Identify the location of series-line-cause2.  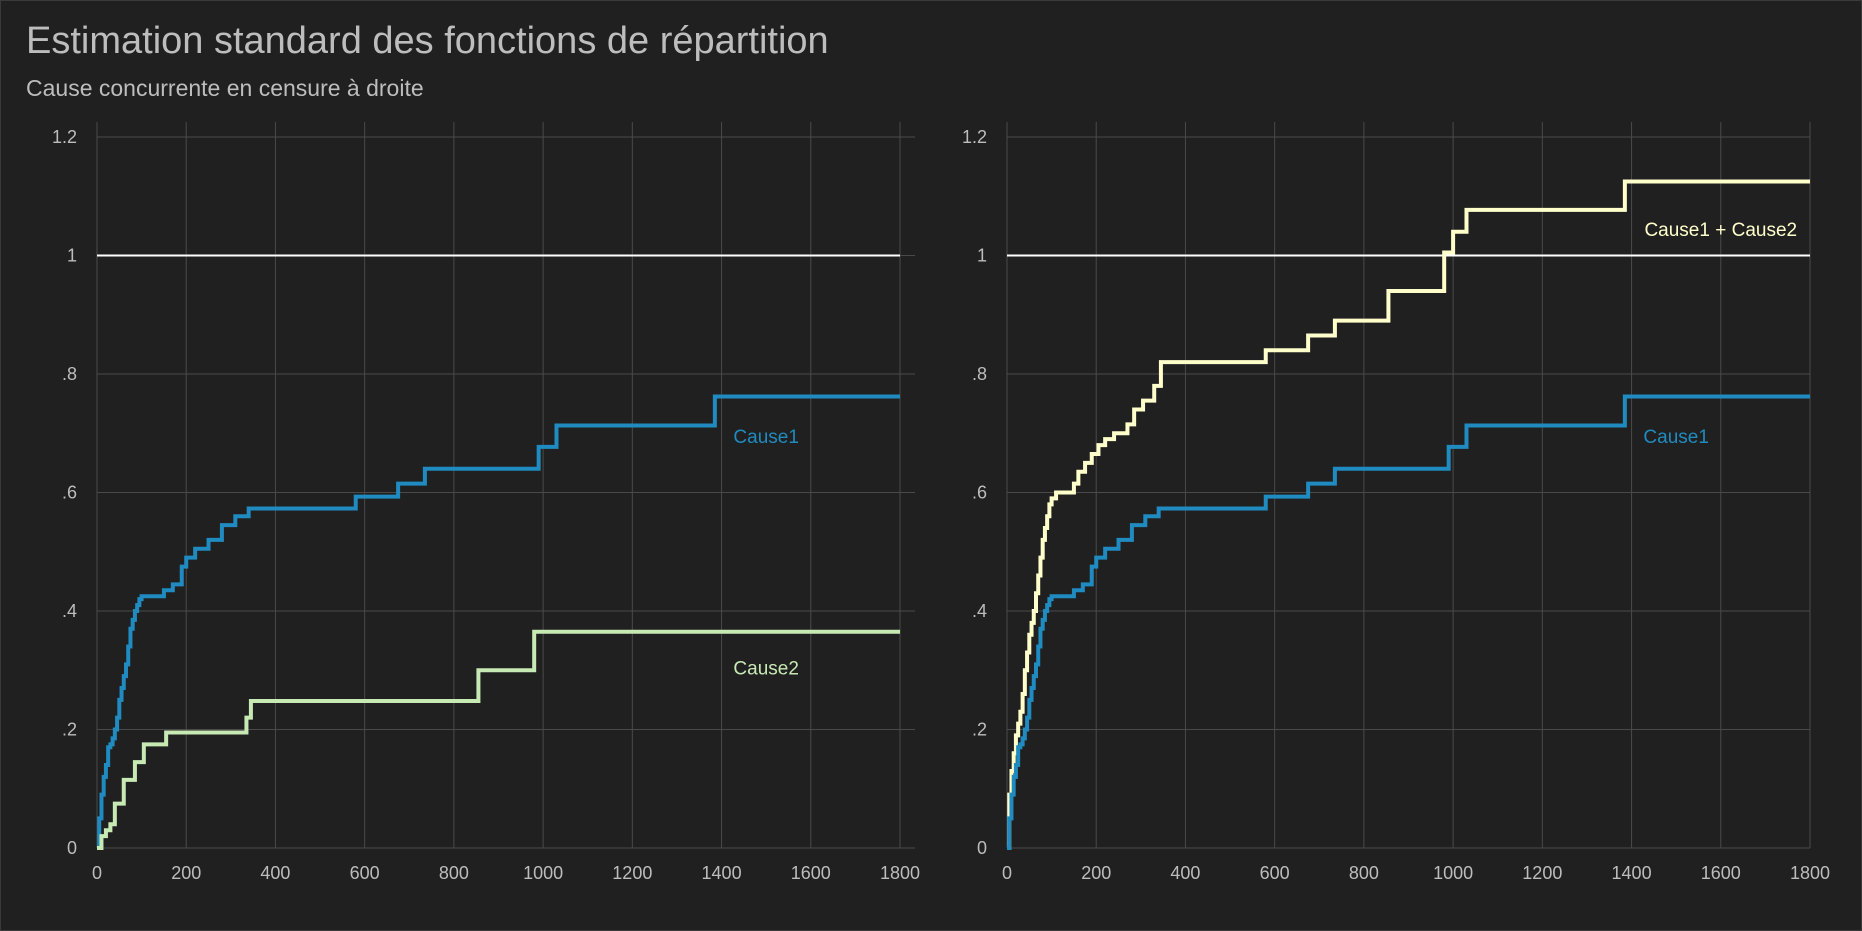
(498, 739).